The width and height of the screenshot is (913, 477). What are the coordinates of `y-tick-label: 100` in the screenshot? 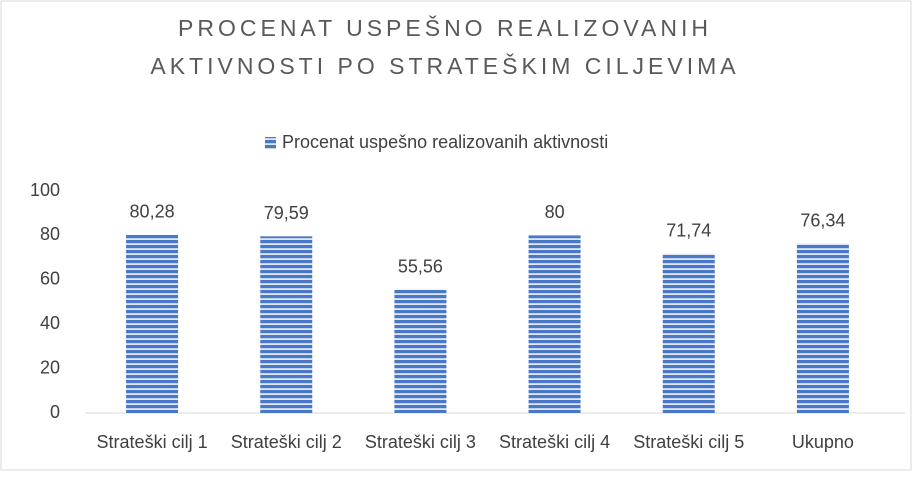 It's located at (45, 190).